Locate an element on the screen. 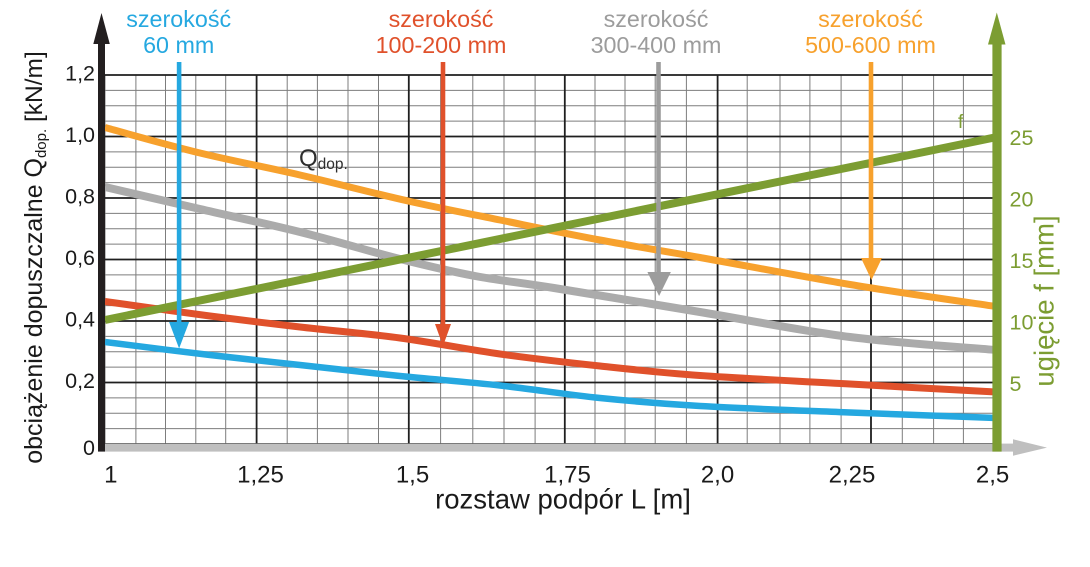 This screenshot has width=1090, height=567. svg-text: f is located at coordinates (961, 122).